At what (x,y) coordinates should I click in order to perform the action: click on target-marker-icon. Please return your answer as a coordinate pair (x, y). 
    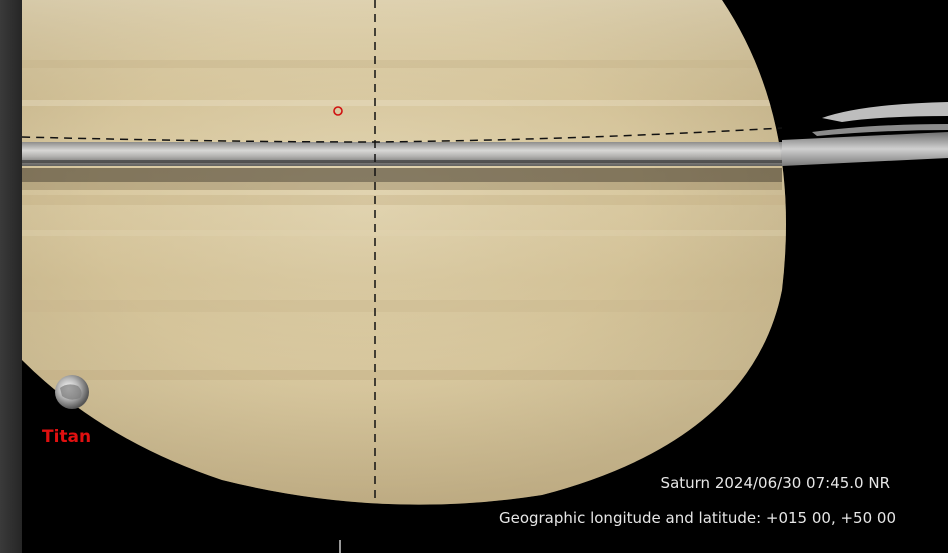
    Looking at the image, I should click on (338, 111).